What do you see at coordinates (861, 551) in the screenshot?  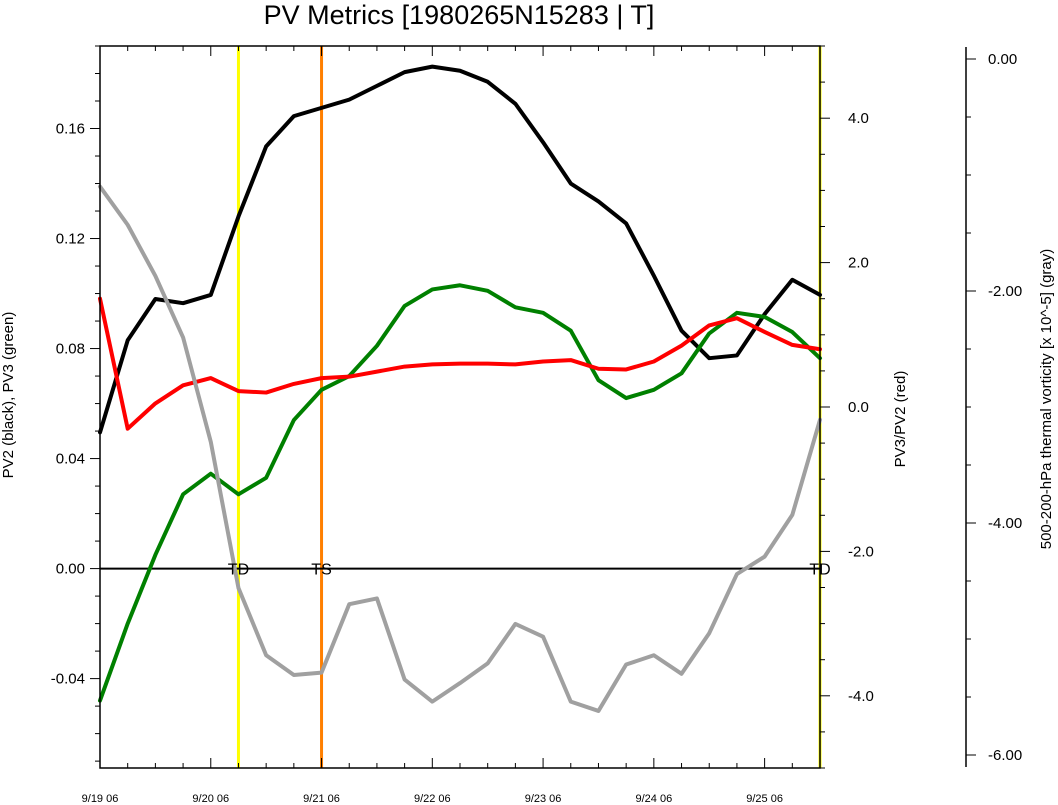 I see `right-tick-label: -2.0` at bounding box center [861, 551].